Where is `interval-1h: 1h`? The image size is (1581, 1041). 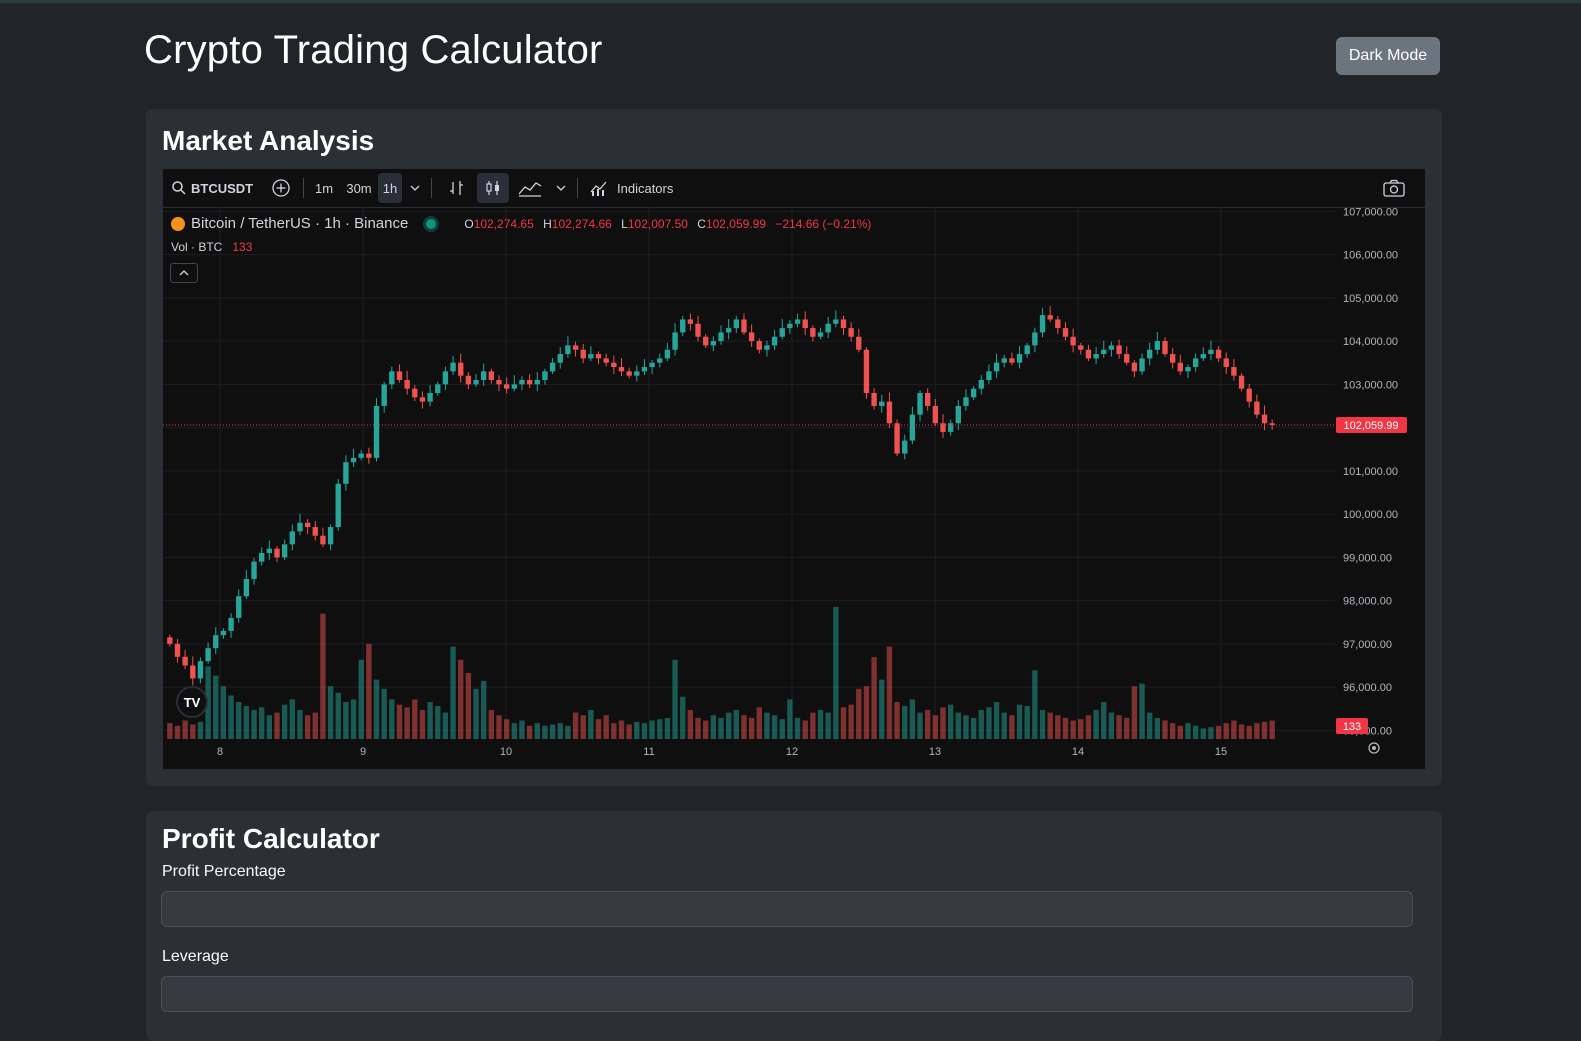
interval-1h: 1h is located at coordinates (390, 188).